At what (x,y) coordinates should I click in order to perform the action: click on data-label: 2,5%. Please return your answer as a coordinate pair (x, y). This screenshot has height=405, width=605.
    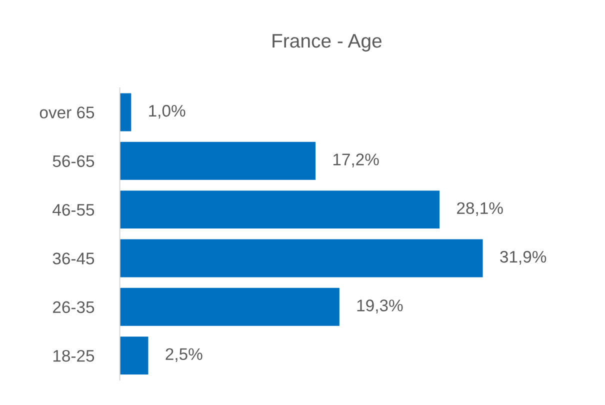
    Looking at the image, I should click on (184, 355).